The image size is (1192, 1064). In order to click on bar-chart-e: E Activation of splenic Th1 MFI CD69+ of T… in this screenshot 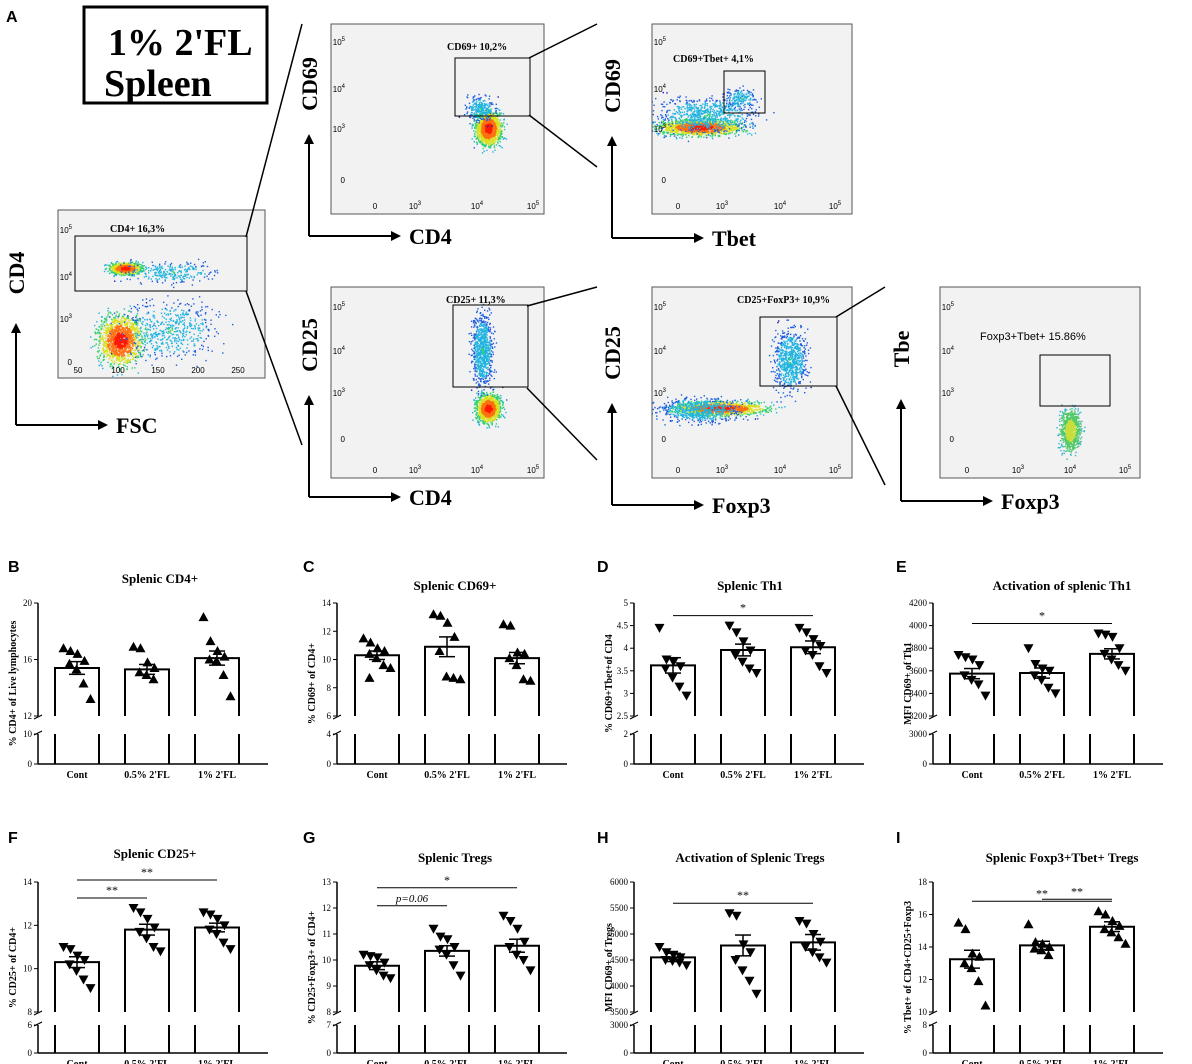, I will do `click(1029, 670)`.